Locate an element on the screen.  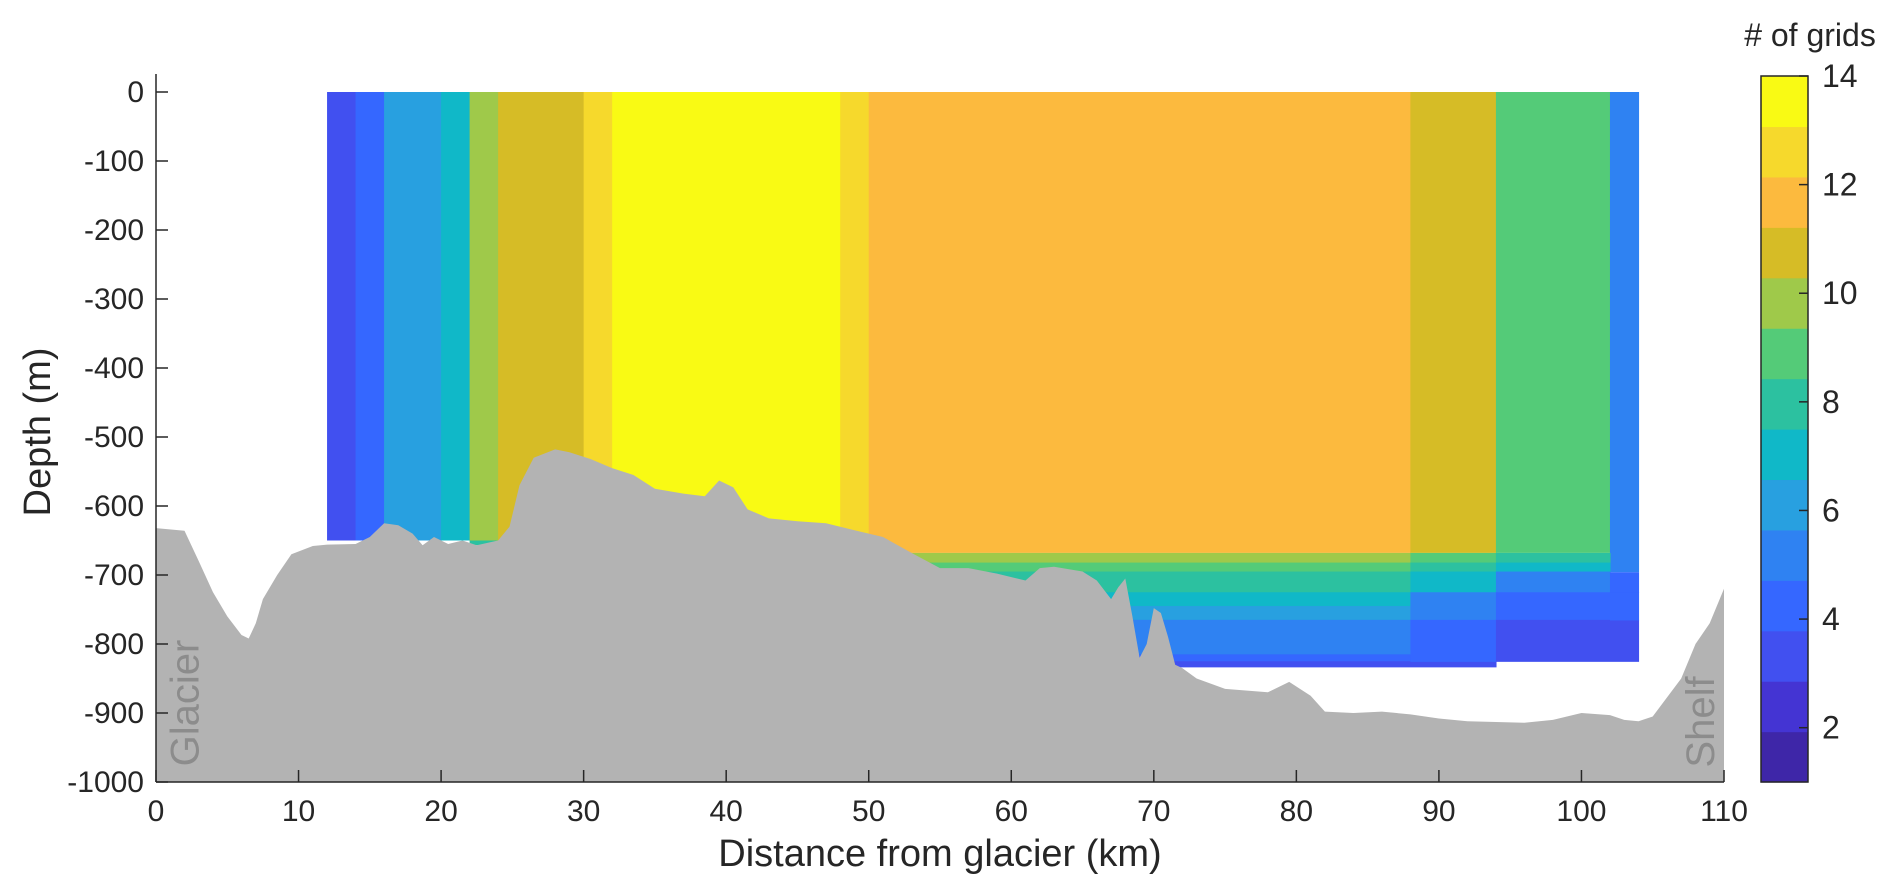
colorbar-tick-label-12: 12 is located at coordinates (1840, 185).